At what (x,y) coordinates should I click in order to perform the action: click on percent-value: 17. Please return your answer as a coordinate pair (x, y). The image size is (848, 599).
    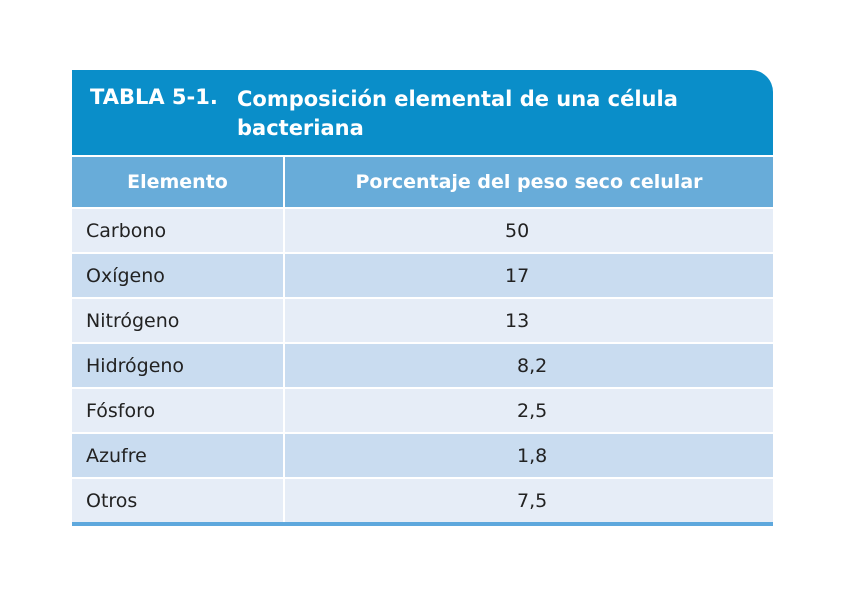
    Looking at the image, I should click on (517, 275).